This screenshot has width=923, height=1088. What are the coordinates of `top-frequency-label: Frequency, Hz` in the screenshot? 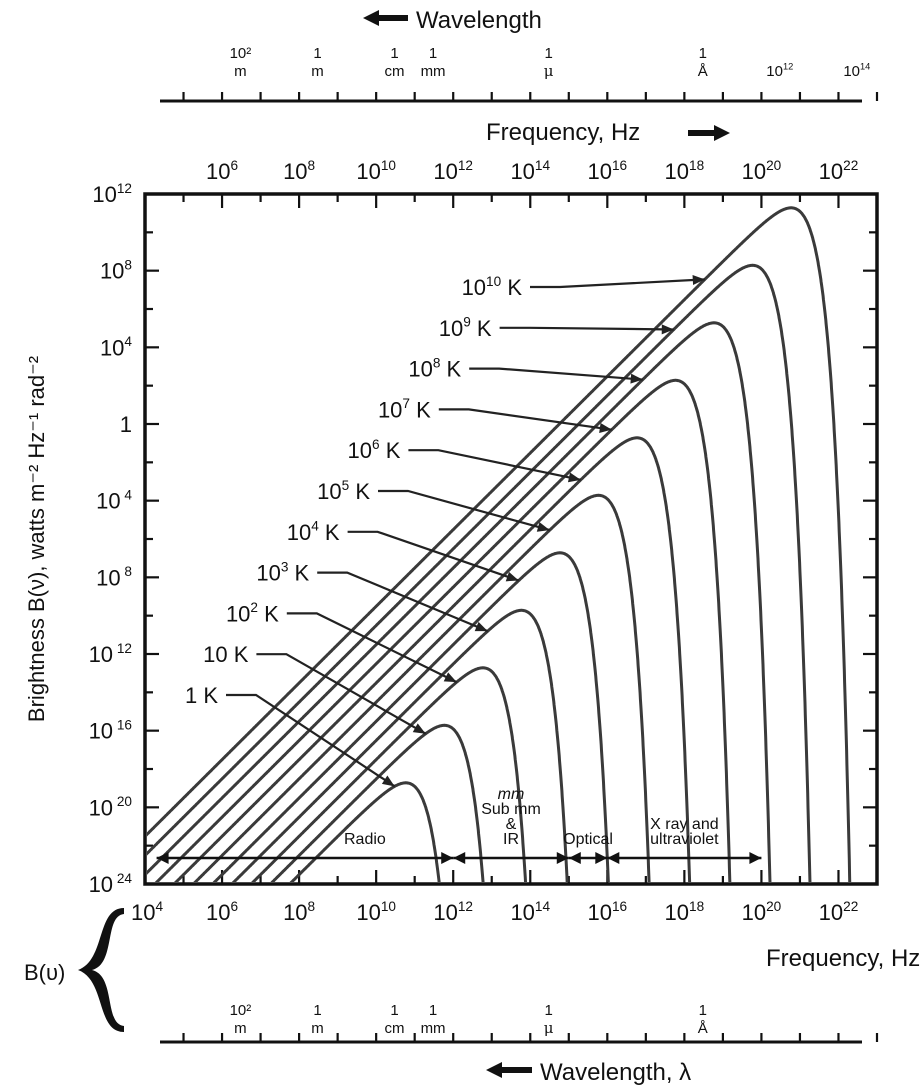 It's located at (563, 132).